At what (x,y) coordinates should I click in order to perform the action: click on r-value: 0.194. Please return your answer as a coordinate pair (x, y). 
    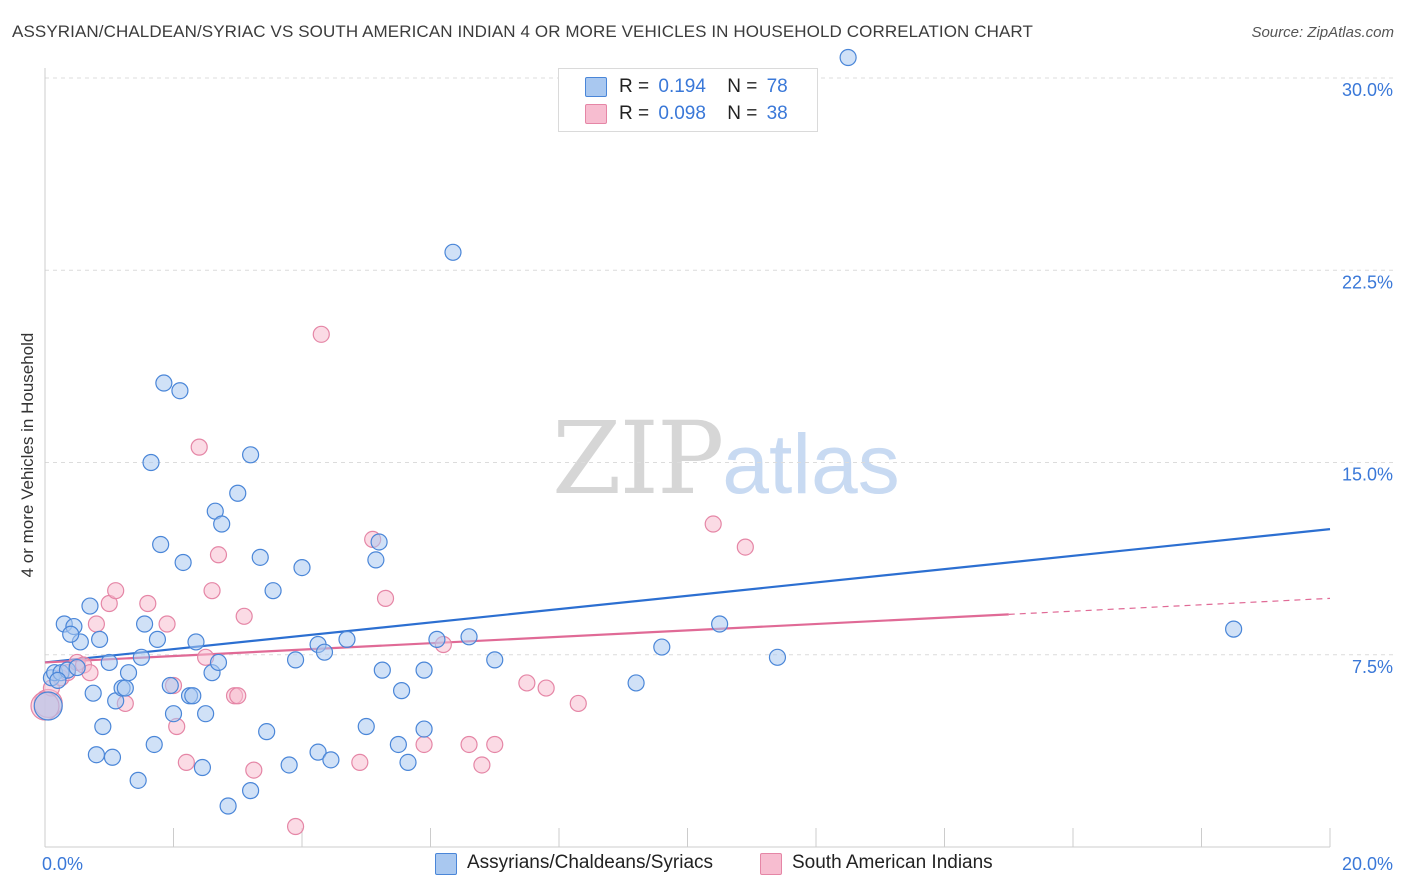
    Looking at the image, I should click on (682, 86).